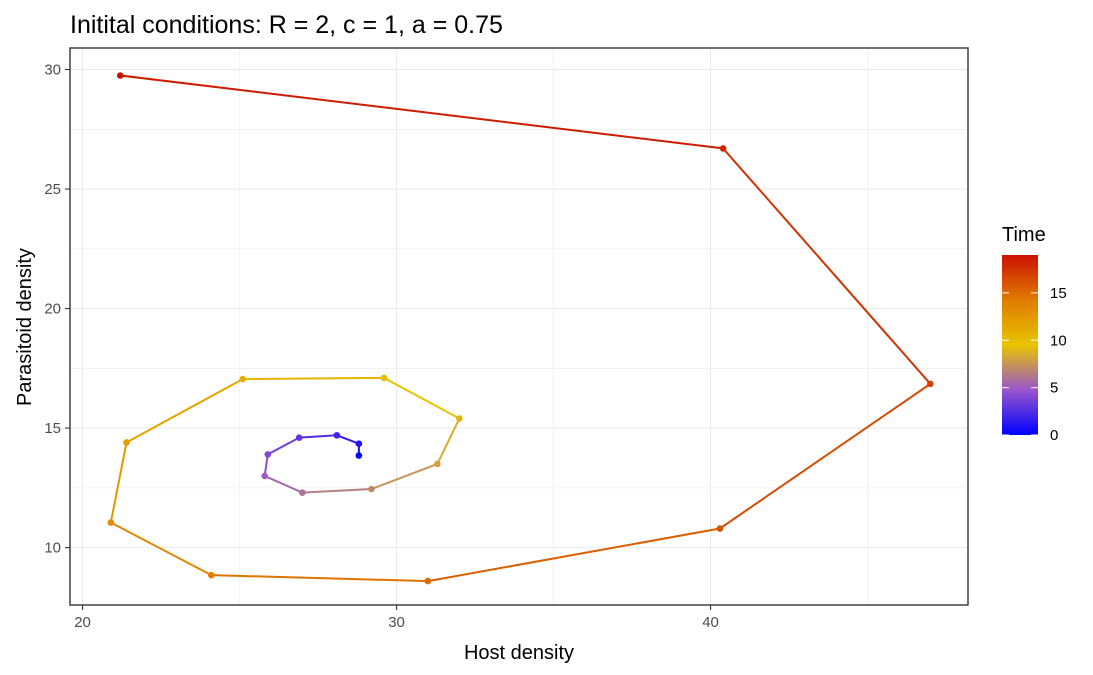 This screenshot has height=675, width=1093. What do you see at coordinates (1020, 345) in the screenshot?
I see `legend-colorbar` at bounding box center [1020, 345].